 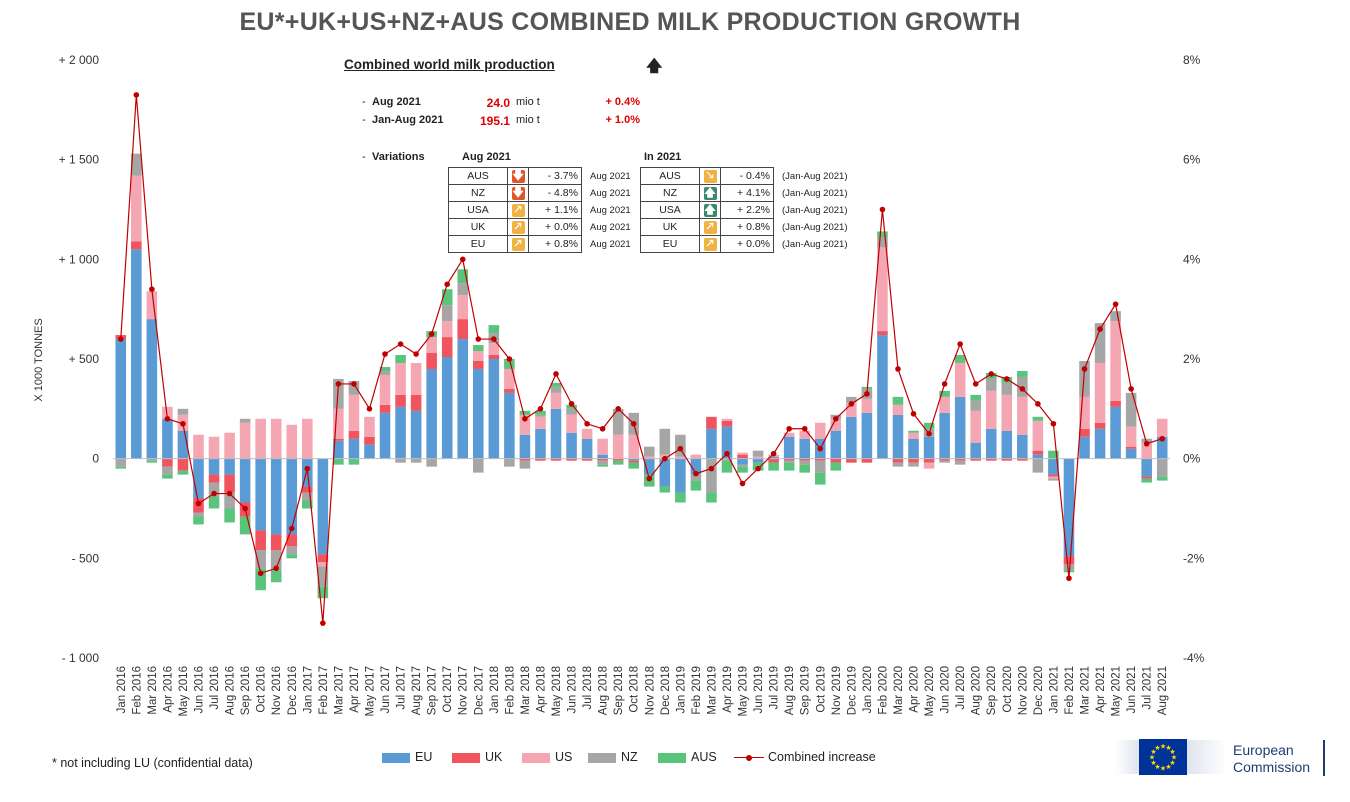 I want to click on variation-row-usa: USA 🡕 + 1.1% Aug 2021, so click(x=541, y=210).